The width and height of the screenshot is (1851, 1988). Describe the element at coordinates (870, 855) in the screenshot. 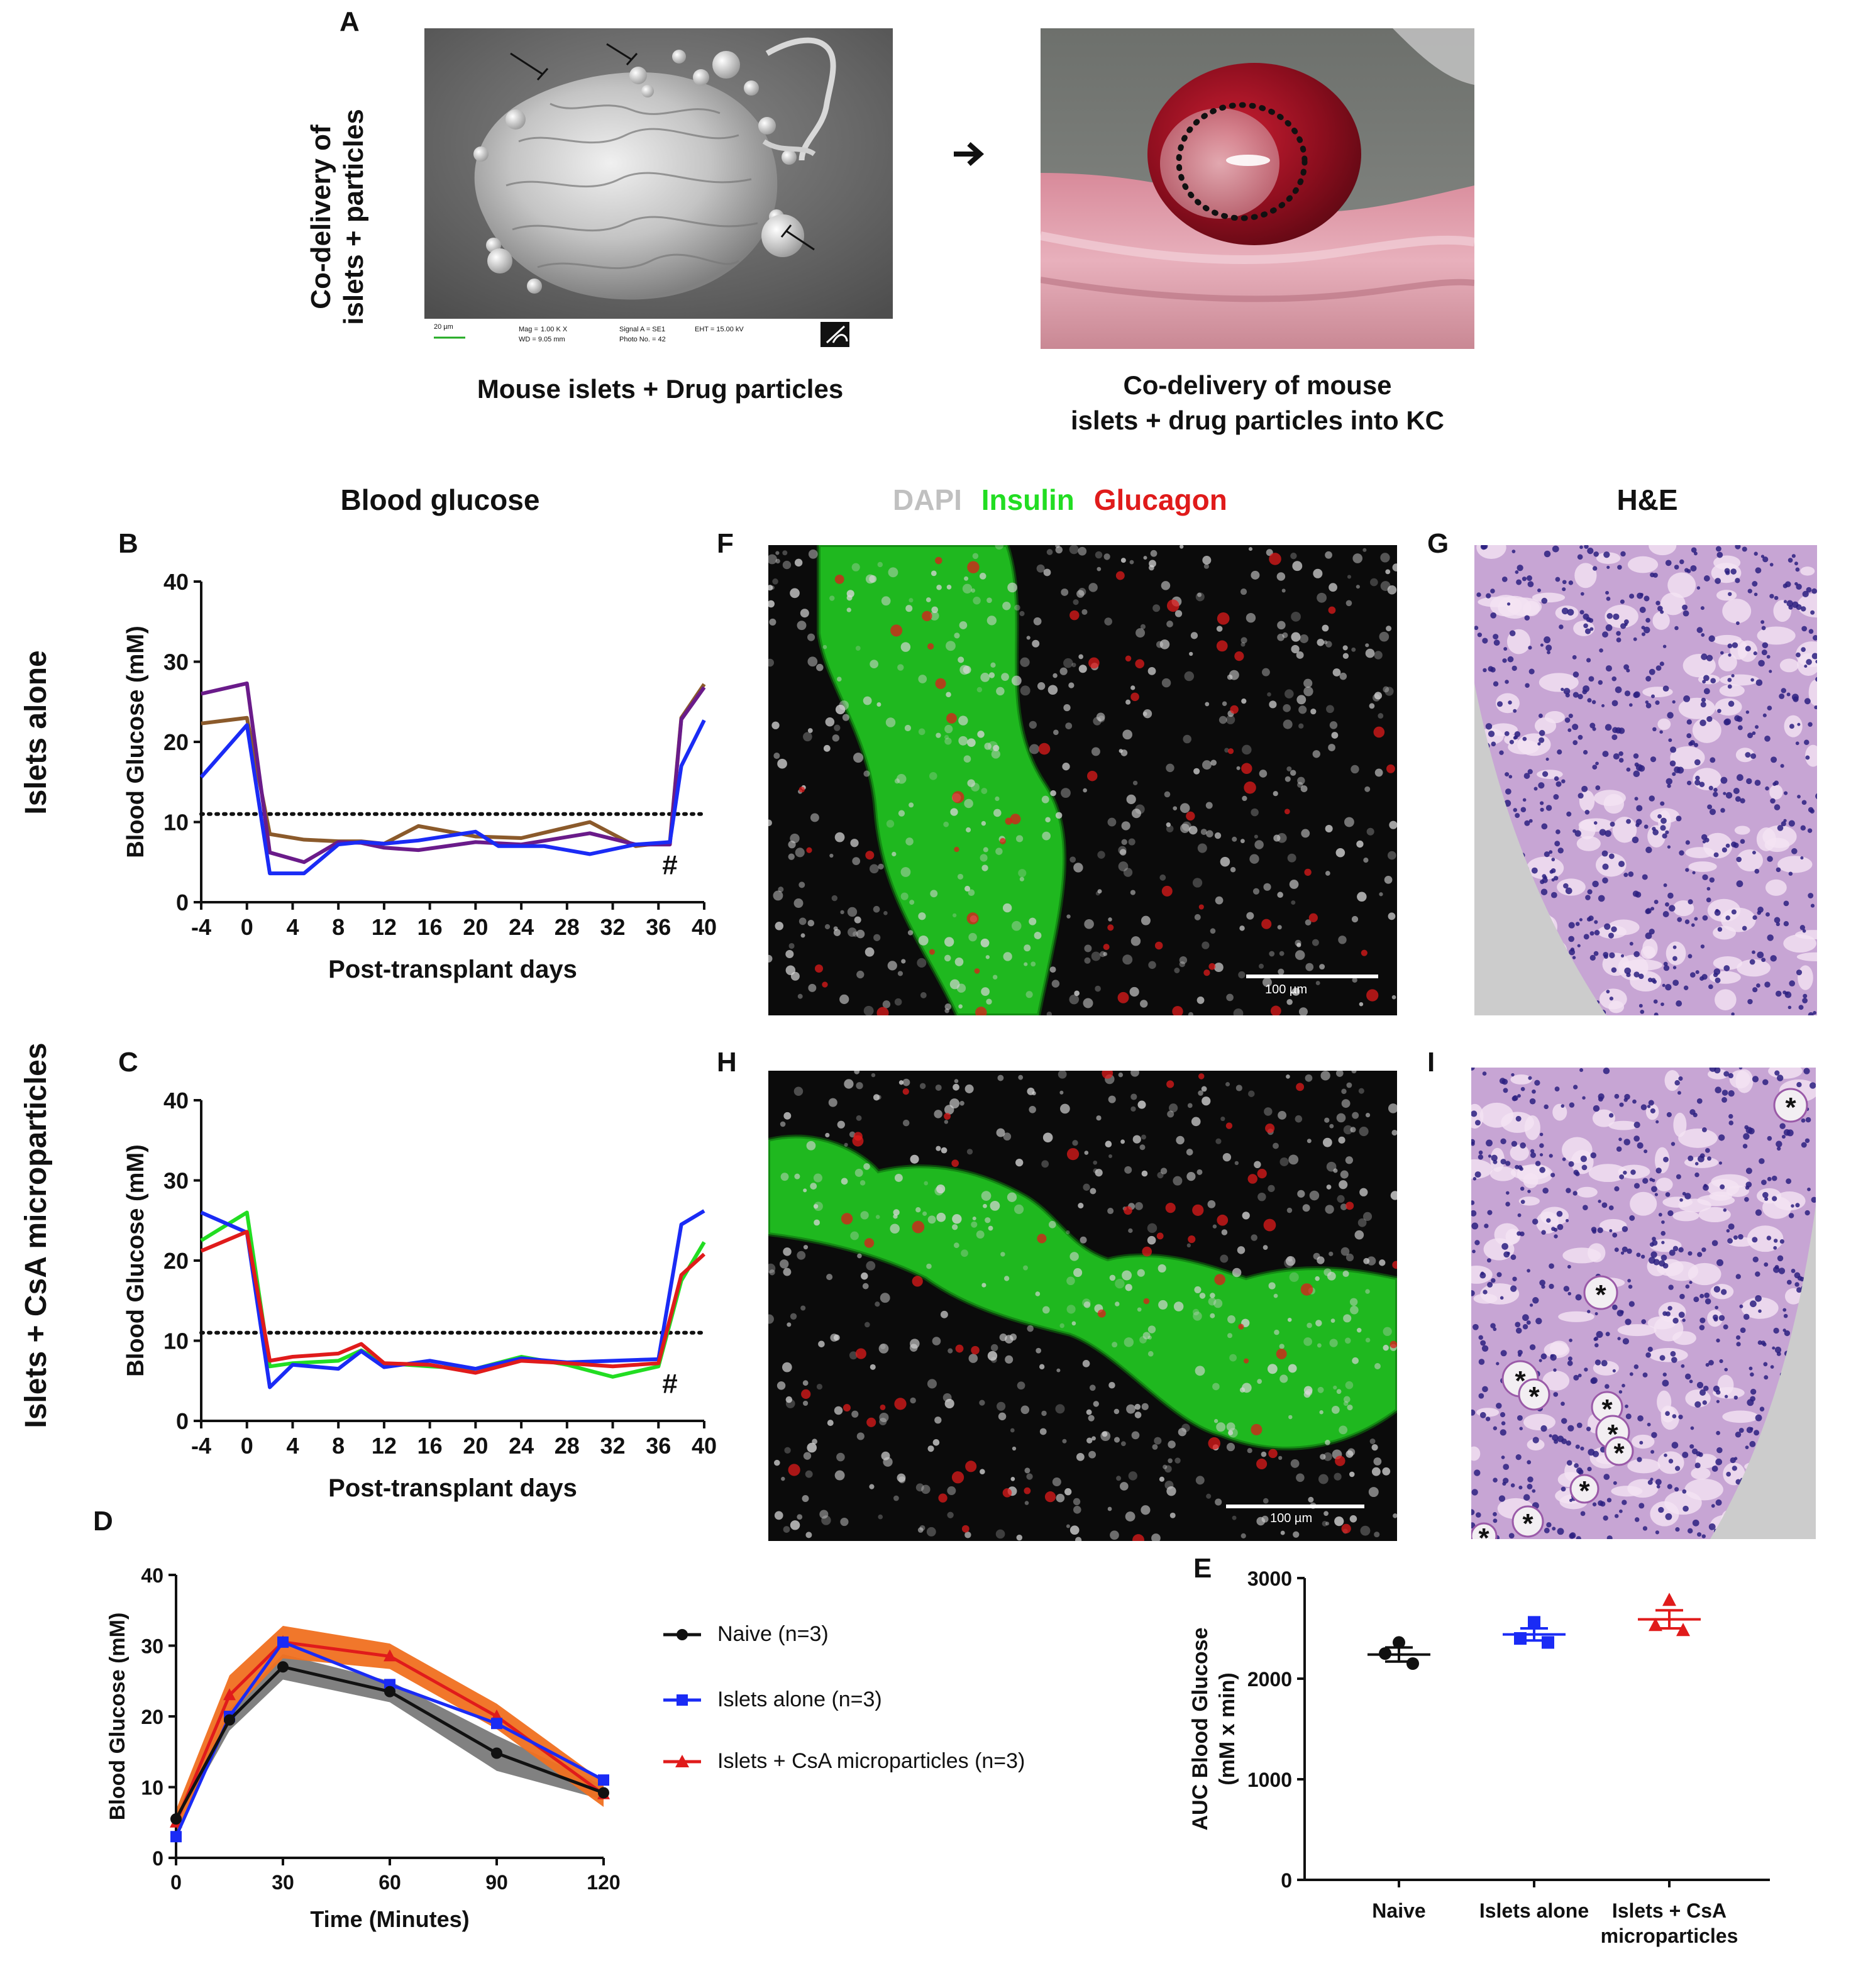

I see `fluor-f-glucagon-cell` at that location.